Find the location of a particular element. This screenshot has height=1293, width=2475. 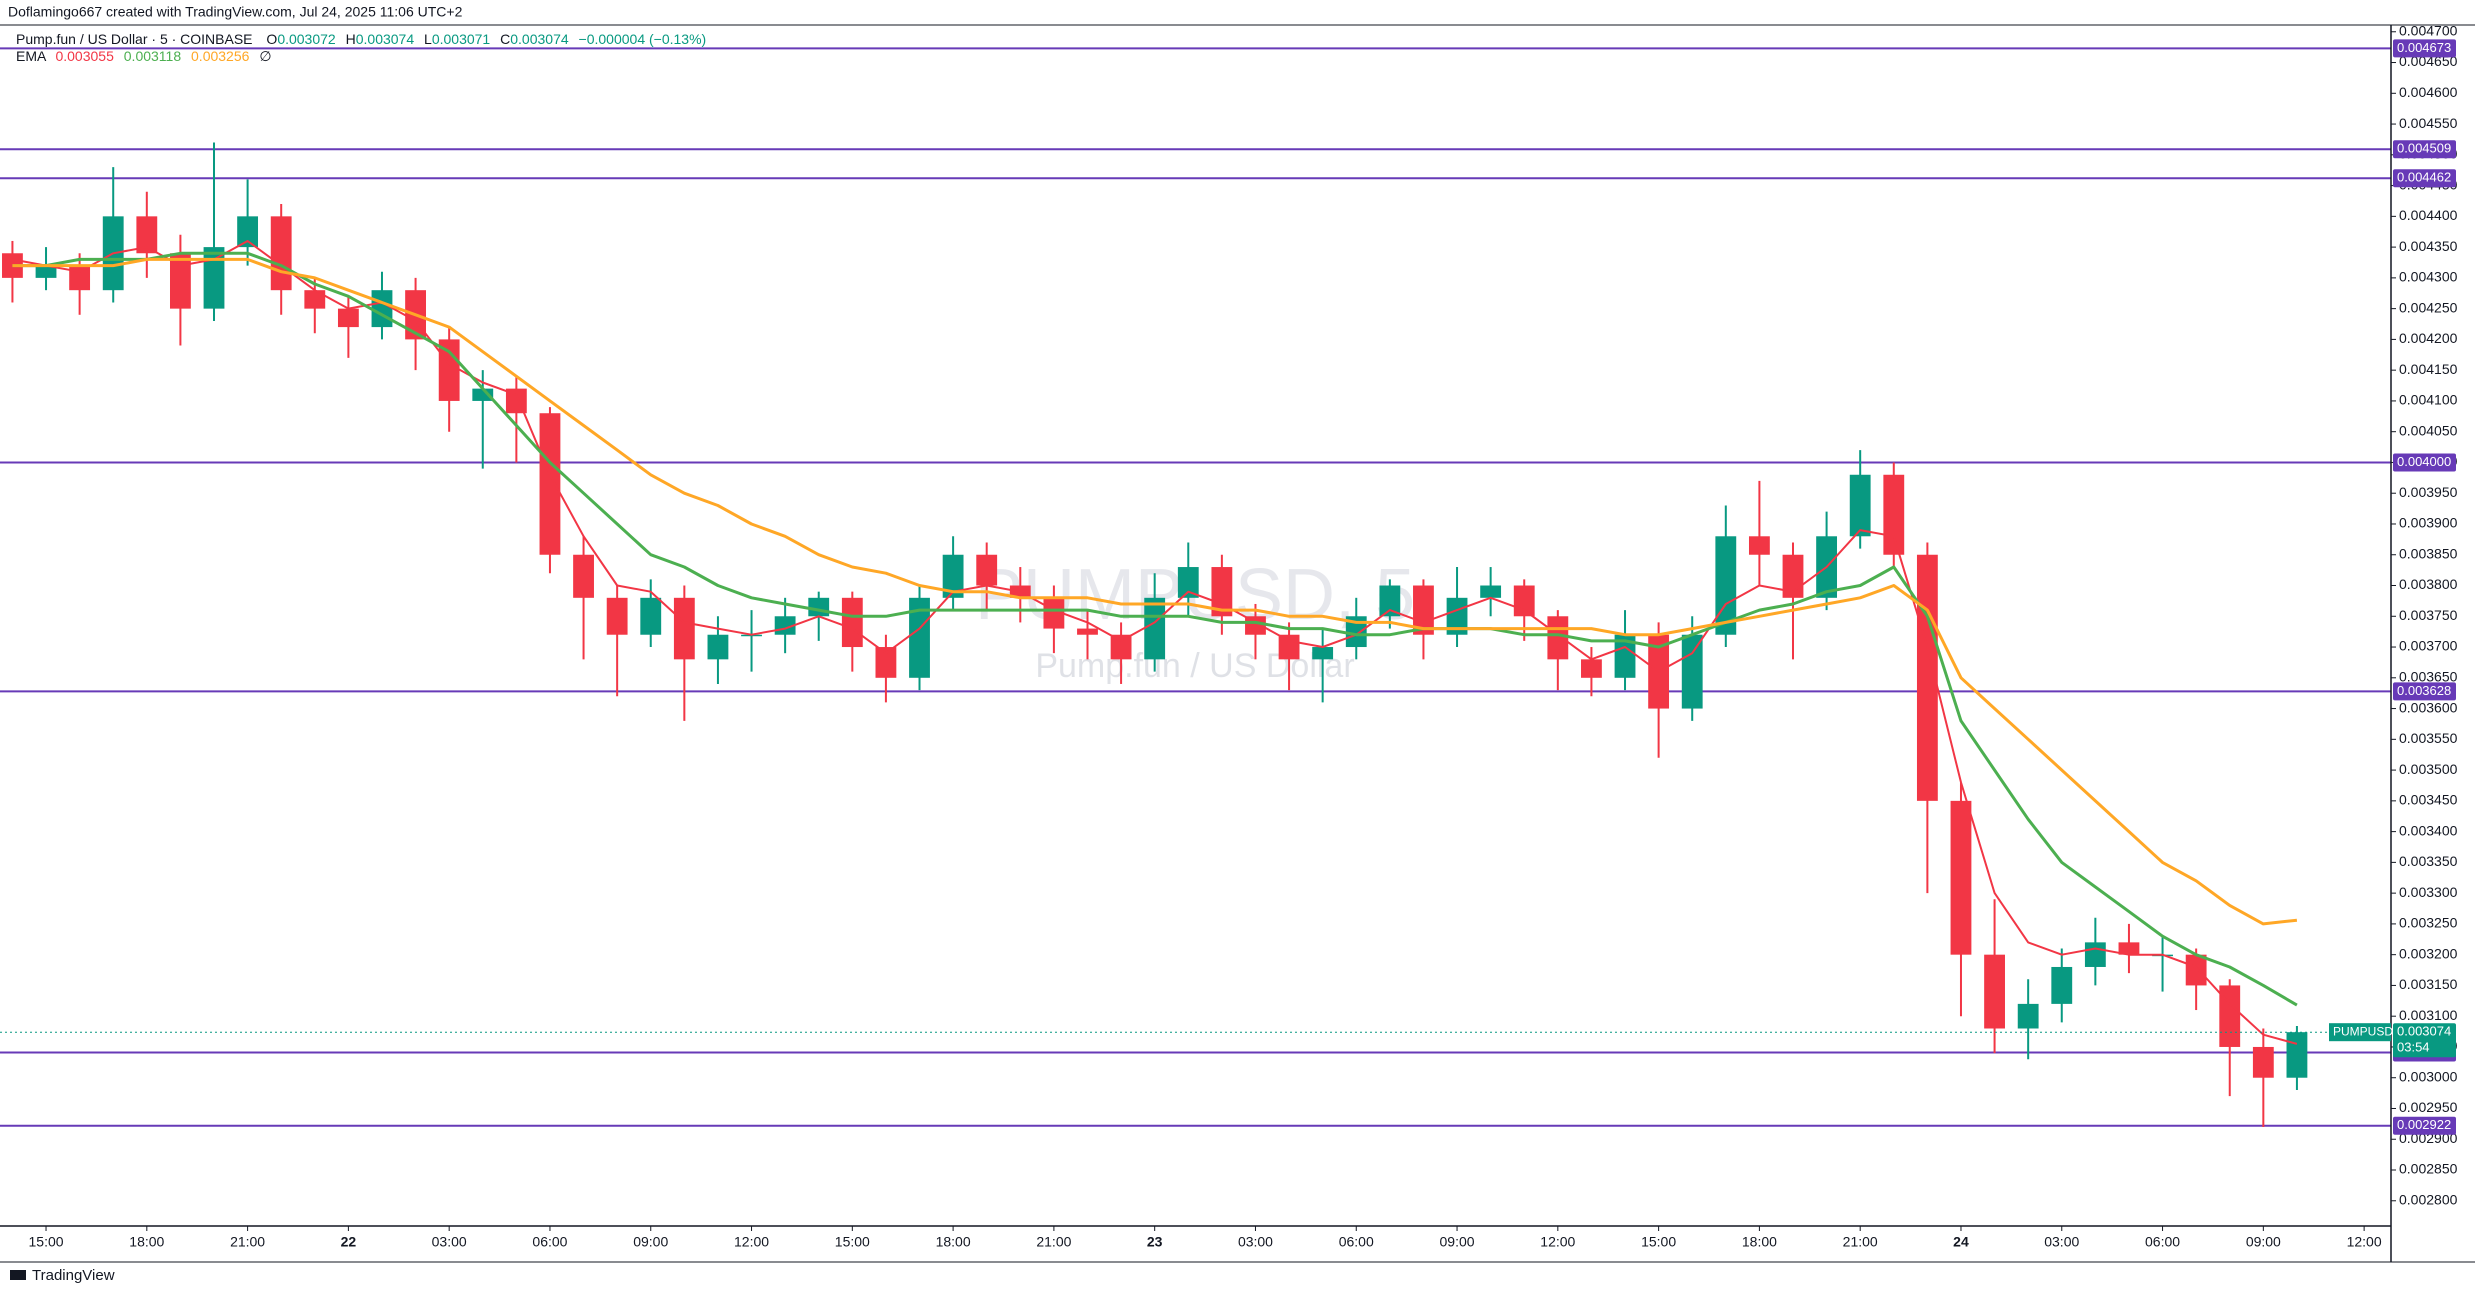

level-label: 0.004000 is located at coordinates (2424, 461).